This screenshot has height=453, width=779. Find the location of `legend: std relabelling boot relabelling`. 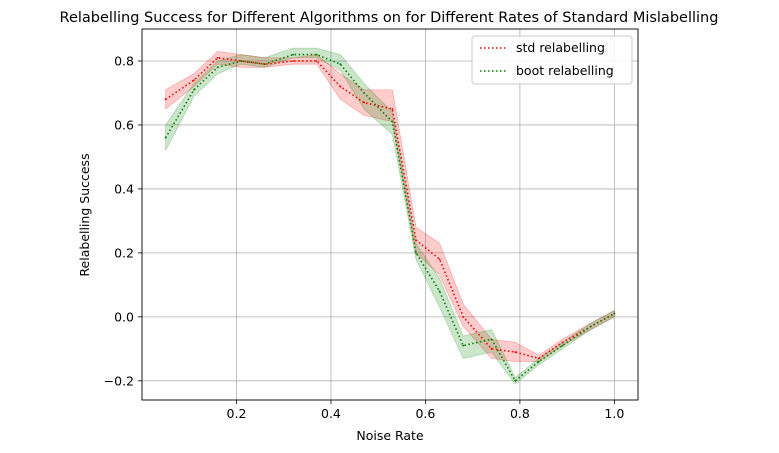

legend: std relabelling boot relabelling is located at coordinates (552, 60).